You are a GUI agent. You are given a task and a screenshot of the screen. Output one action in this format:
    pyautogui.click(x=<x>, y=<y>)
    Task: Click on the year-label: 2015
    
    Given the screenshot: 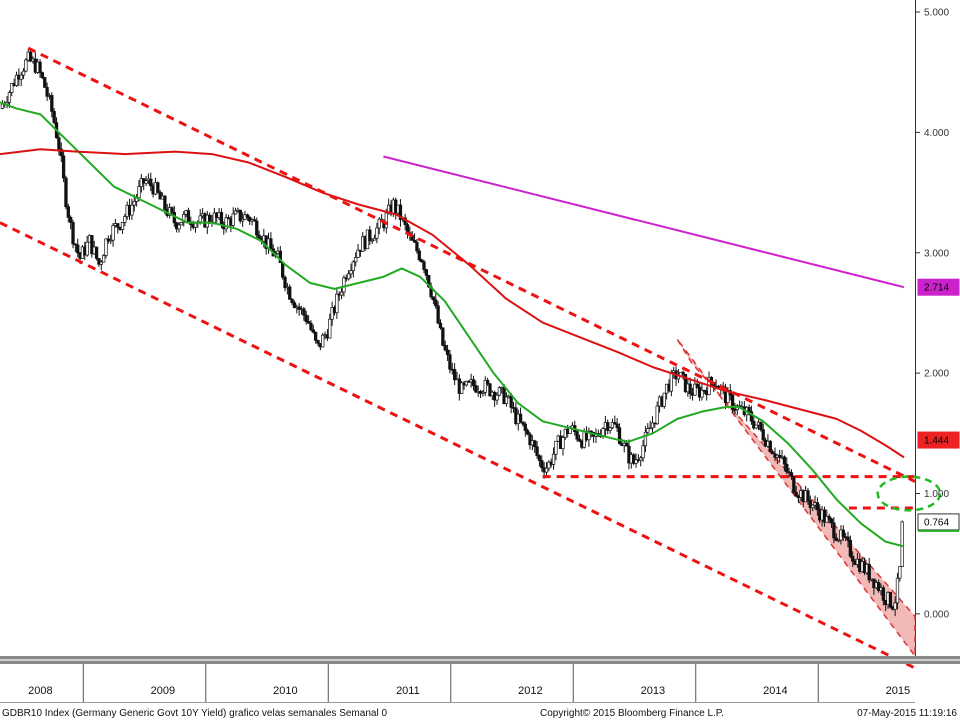 What is the action you would take?
    pyautogui.click(x=898, y=691)
    